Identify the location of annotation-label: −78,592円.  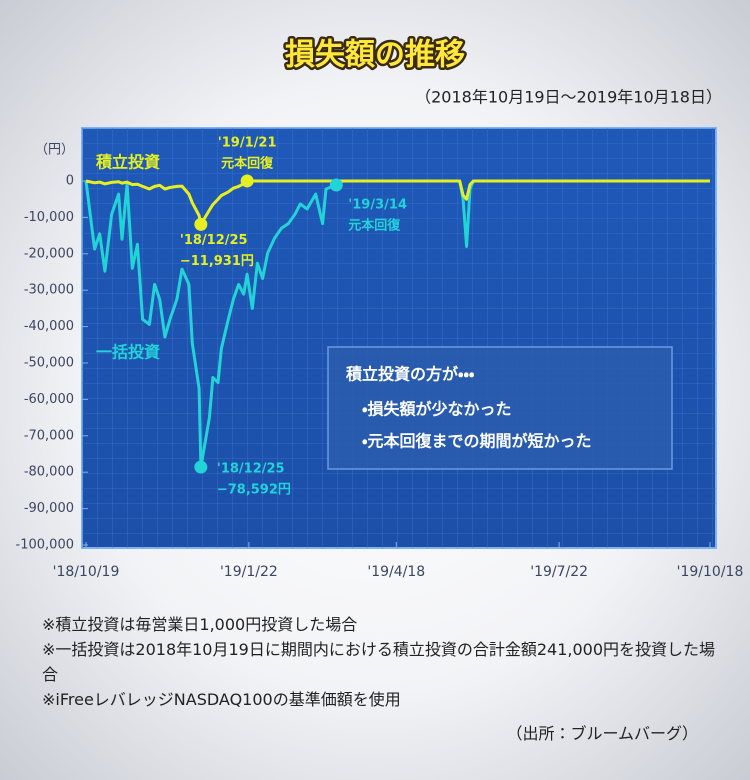
(254, 490).